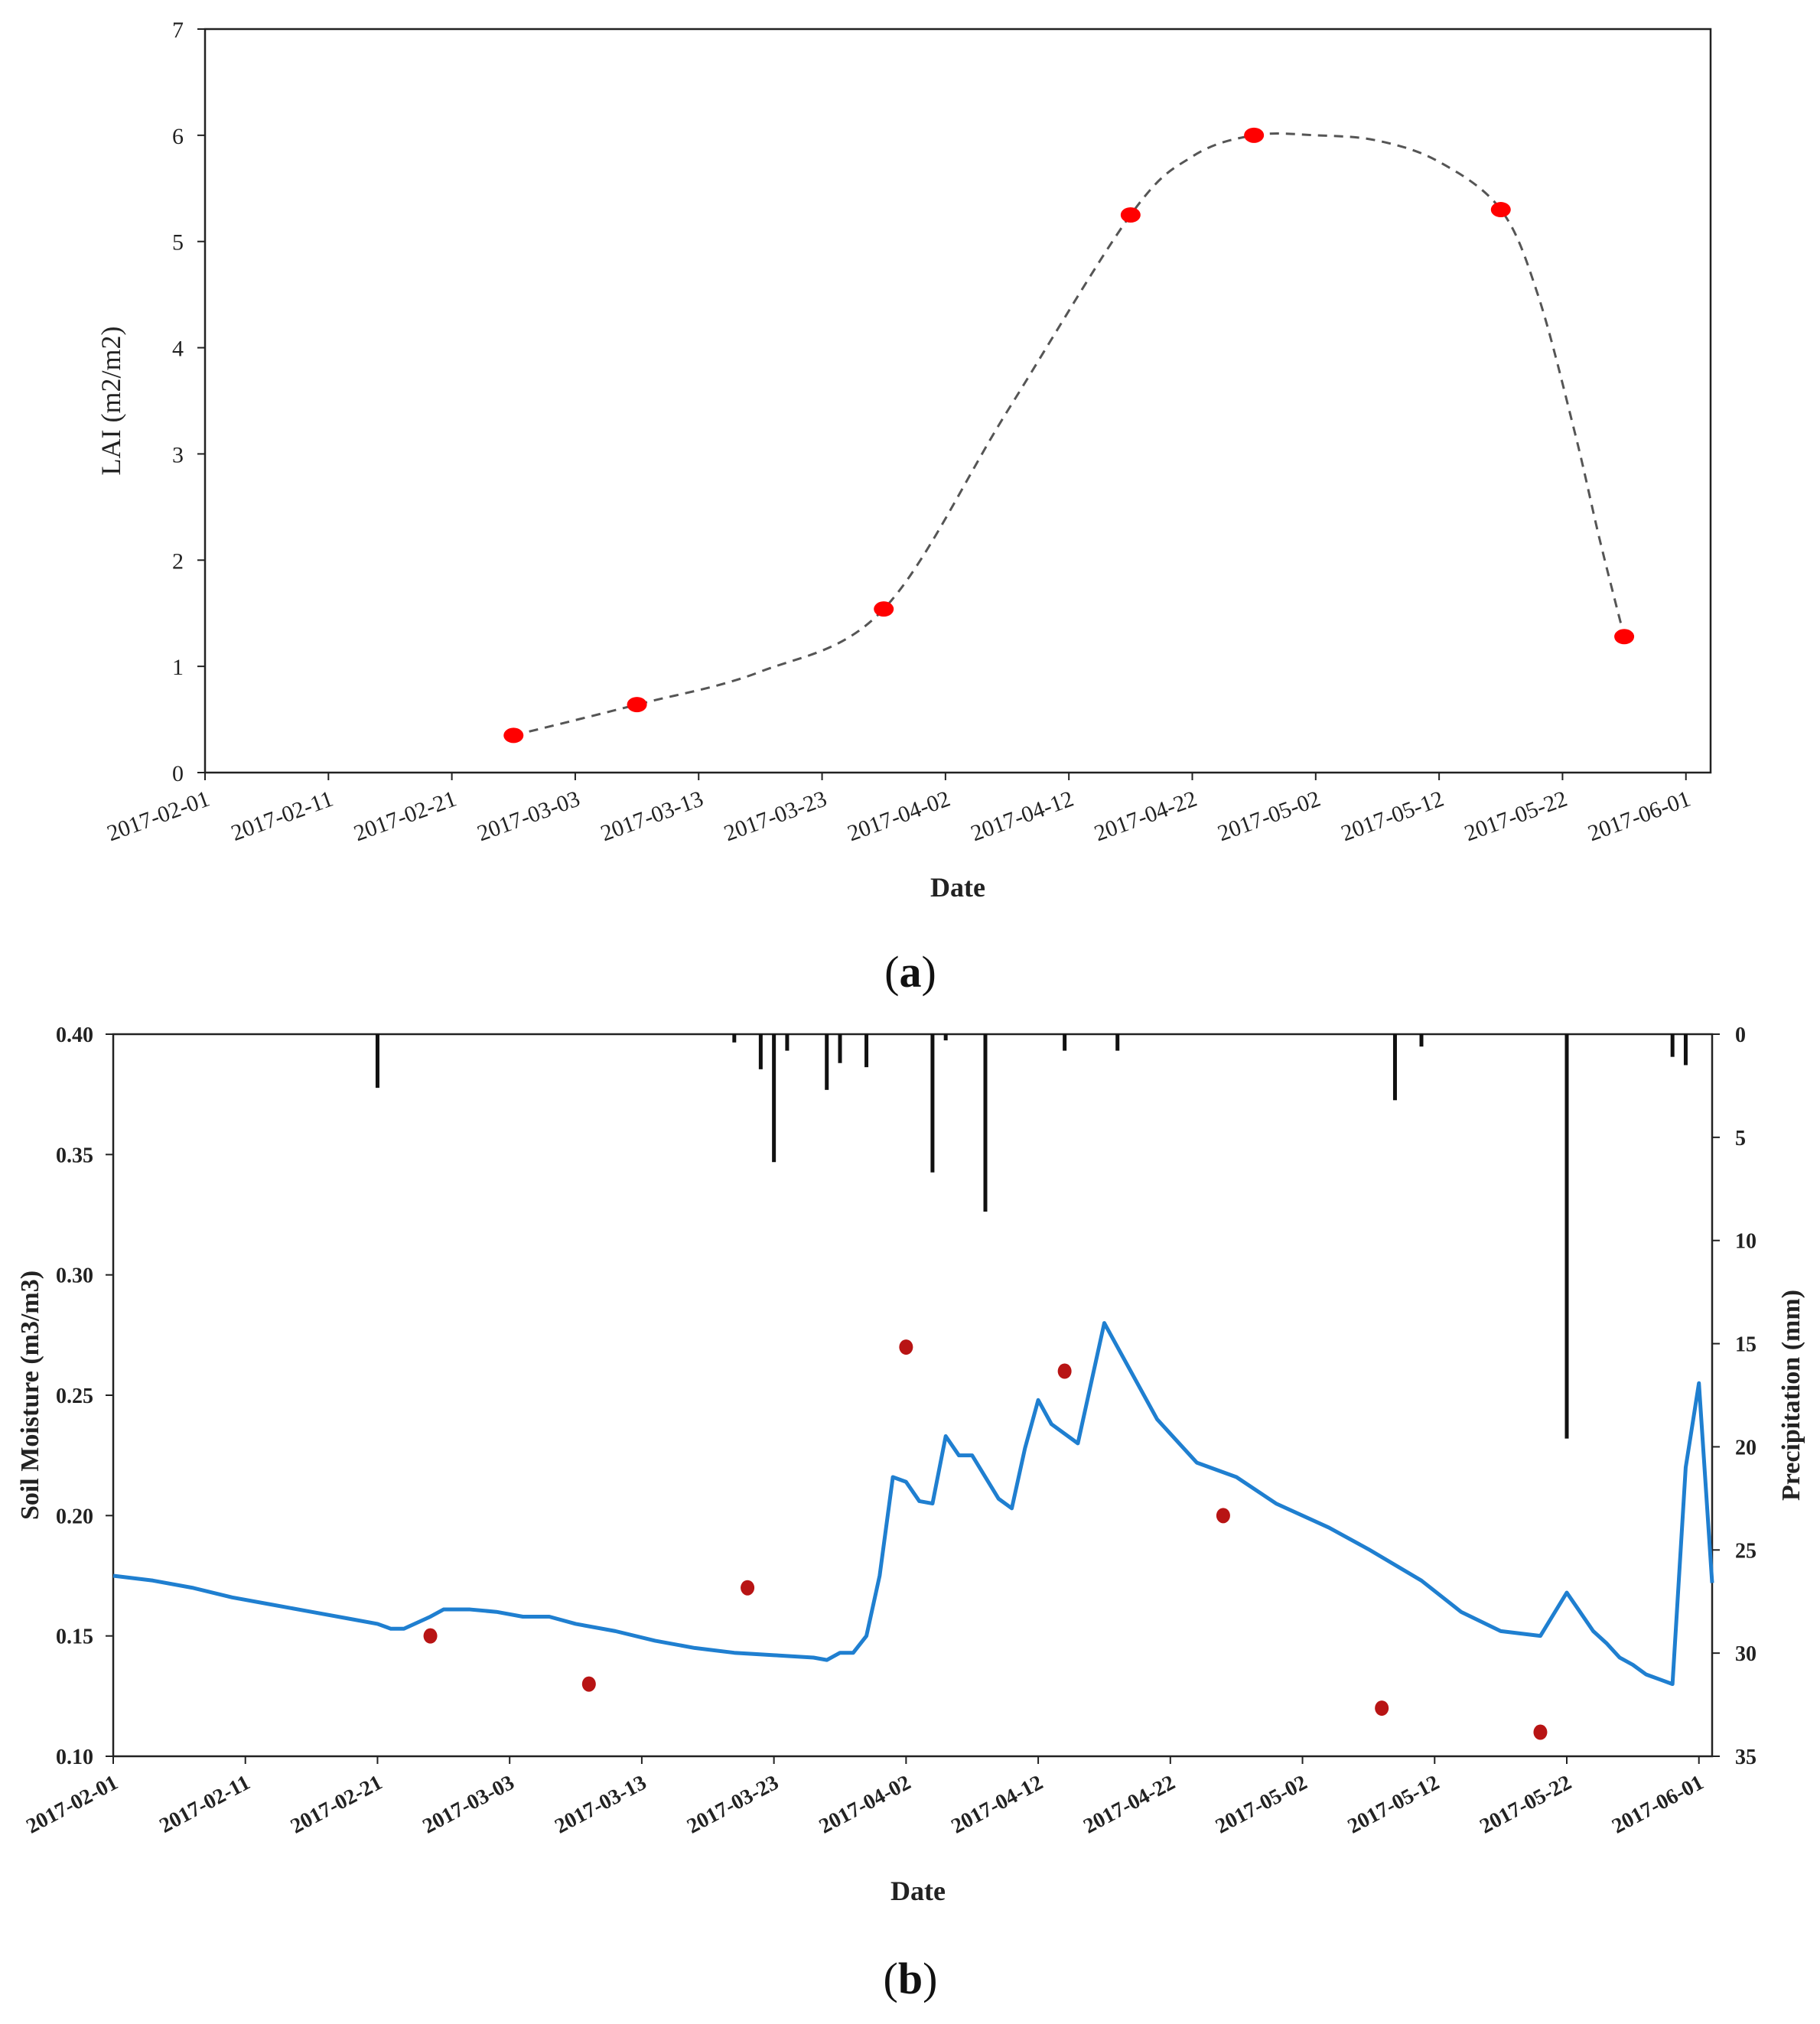  I want to click on panel-a-y-tick-label: 1, so click(178, 667).